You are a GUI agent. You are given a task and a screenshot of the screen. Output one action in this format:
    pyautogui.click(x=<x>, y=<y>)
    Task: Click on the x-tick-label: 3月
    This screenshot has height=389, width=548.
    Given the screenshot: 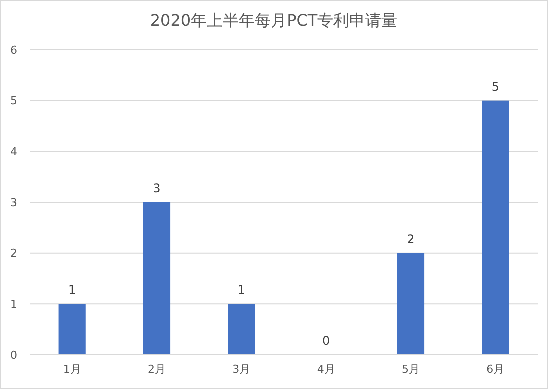 What is the action you would take?
    pyautogui.click(x=241, y=369)
    